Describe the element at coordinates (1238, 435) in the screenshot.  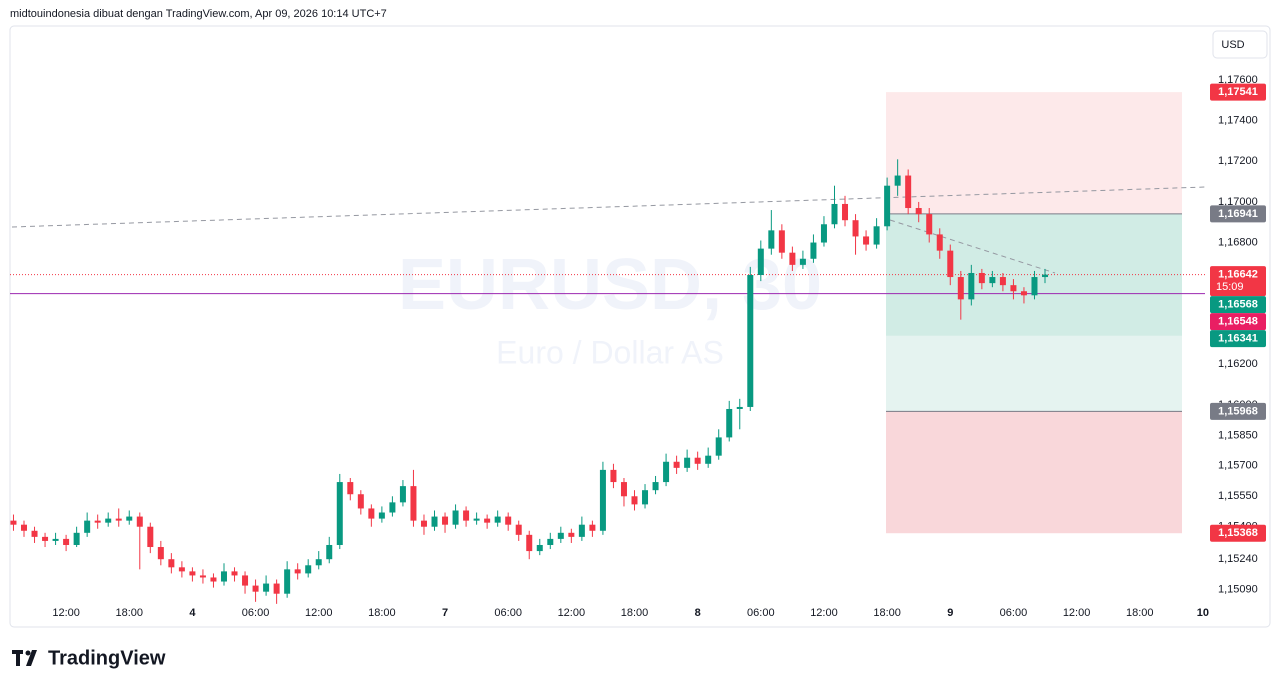
I see `y-tick-label: 1,15850` at that location.